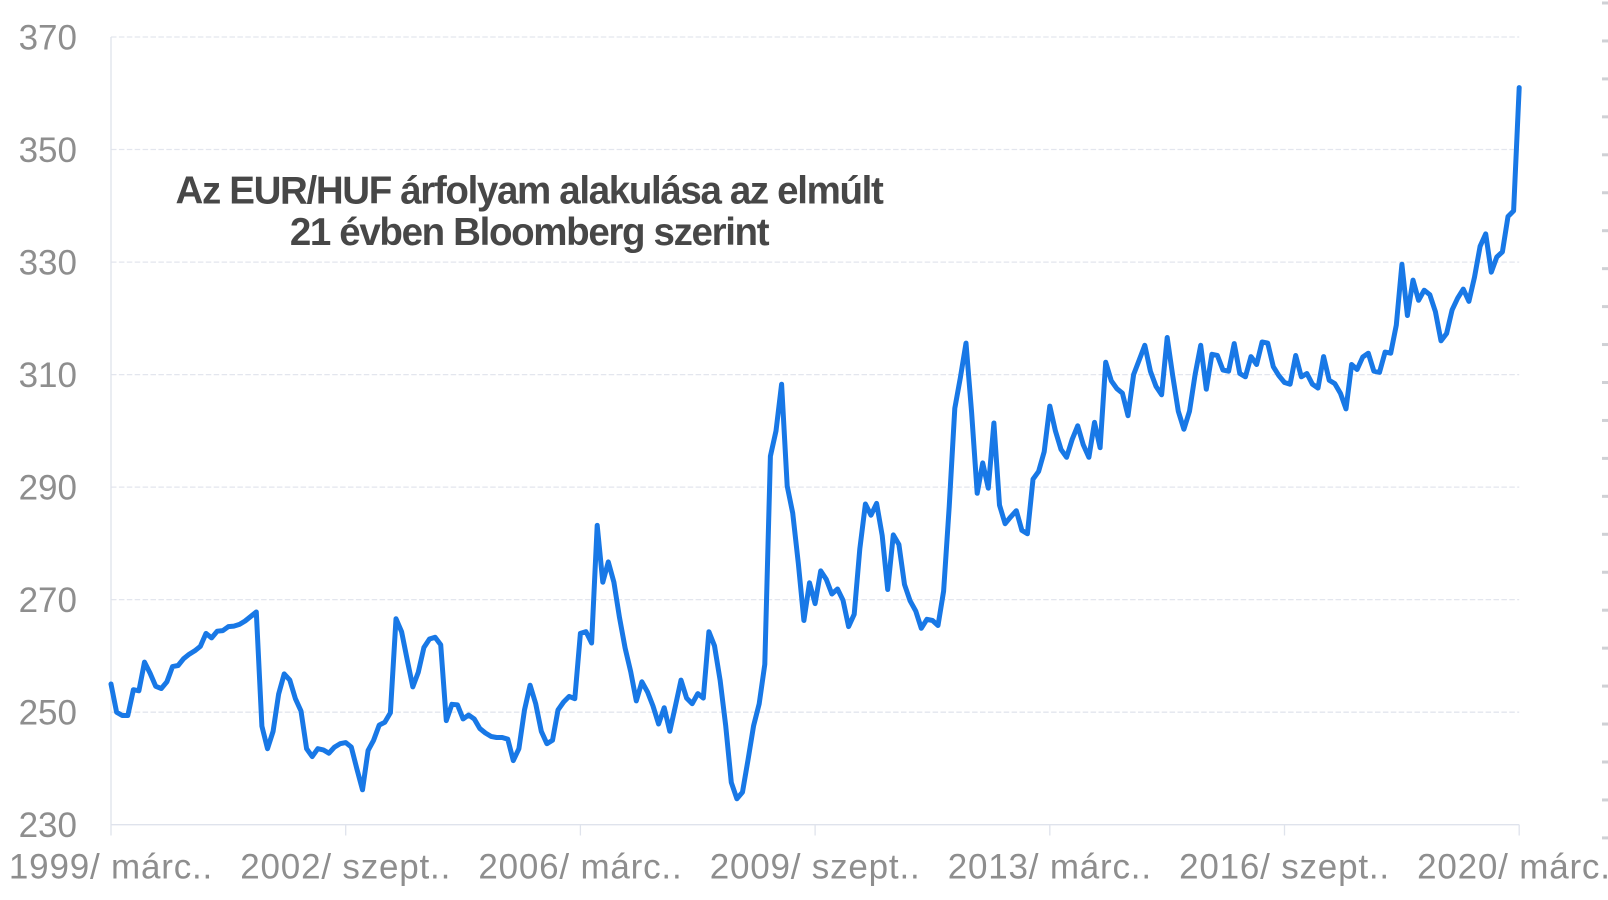  Describe the element at coordinates (48, 263) in the screenshot. I see `svg-text: 330` at that location.